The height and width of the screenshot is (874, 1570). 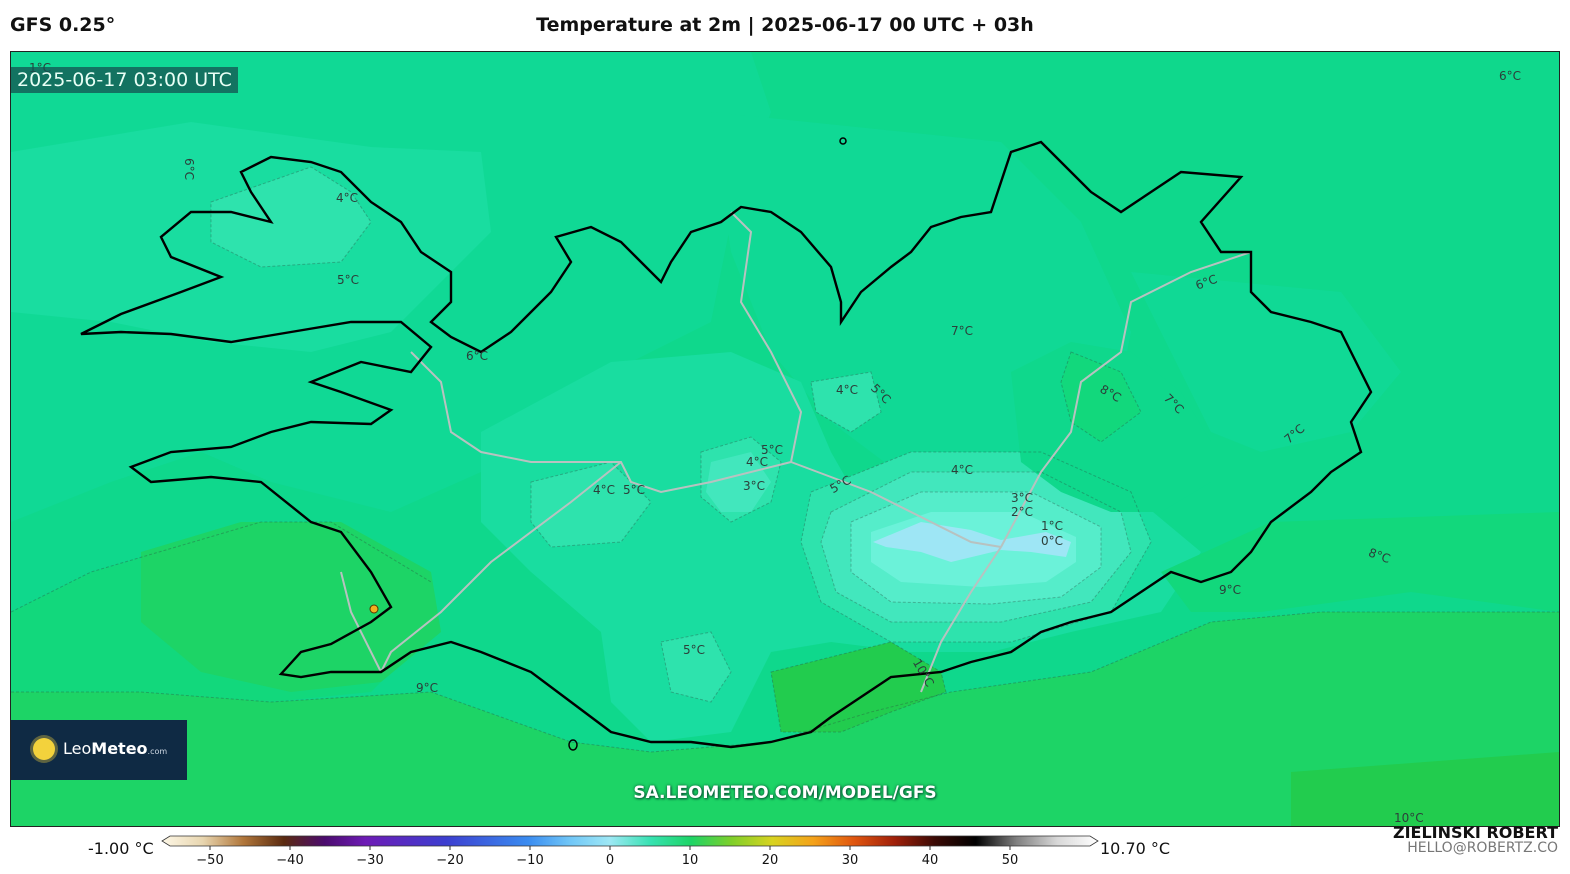 What do you see at coordinates (610, 860) in the screenshot?
I see `colorbar-tick-label: 0` at bounding box center [610, 860].